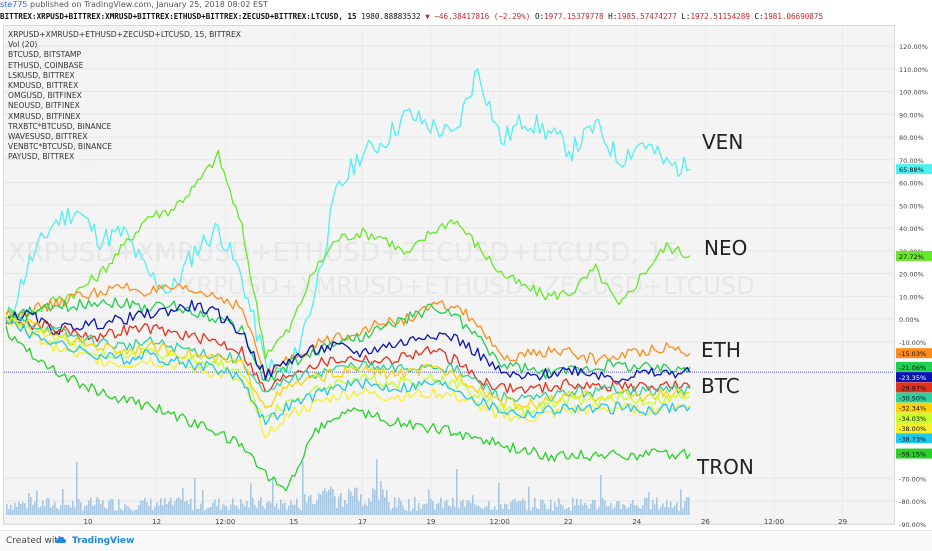 This screenshot has width=932, height=551. I want to click on y-tick-label-16: -90.00%, so click(912, 525).